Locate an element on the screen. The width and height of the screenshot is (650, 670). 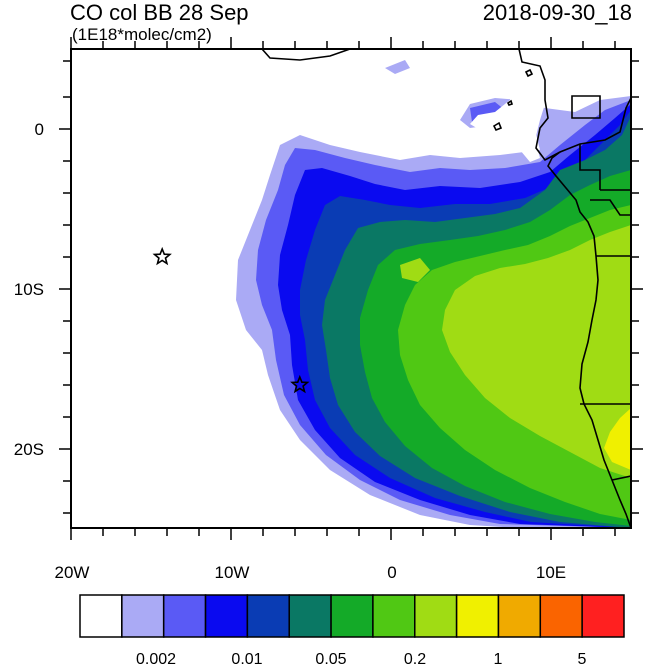
coastline-gulf is located at coordinates (589, 339).